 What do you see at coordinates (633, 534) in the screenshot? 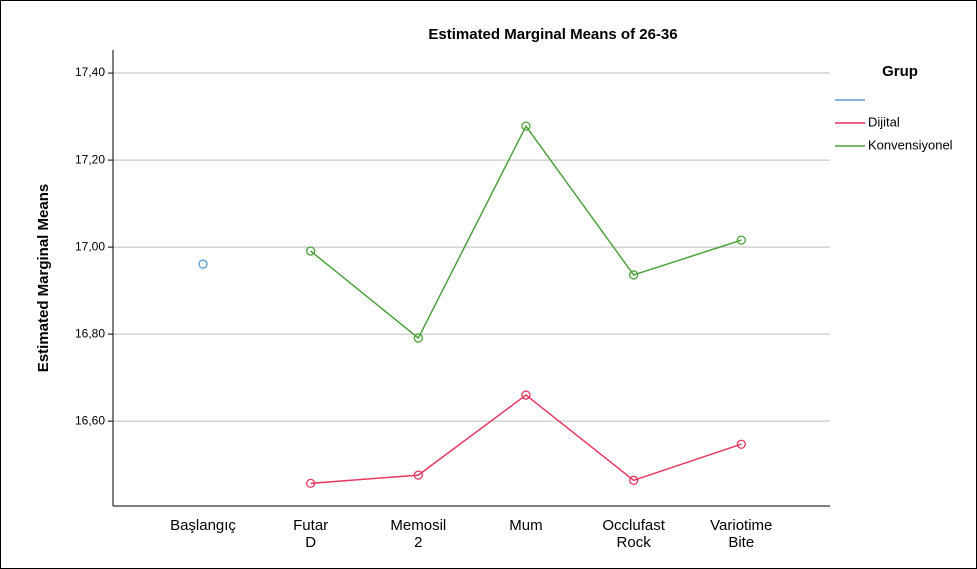
I see `x-tick-label: Occlufast Rock` at bounding box center [633, 534].